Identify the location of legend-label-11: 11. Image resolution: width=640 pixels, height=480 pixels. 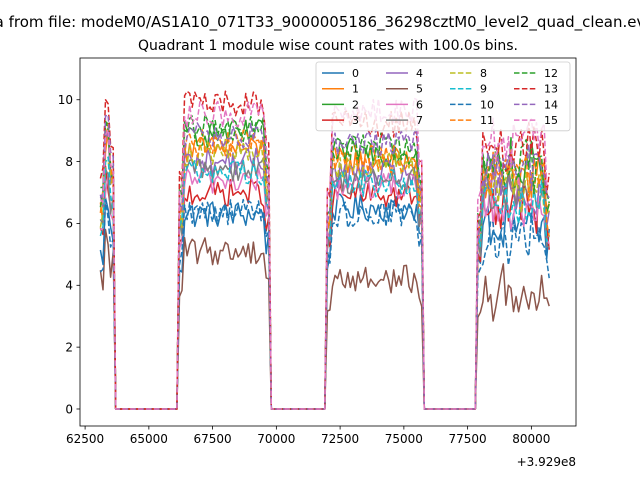
(487, 120).